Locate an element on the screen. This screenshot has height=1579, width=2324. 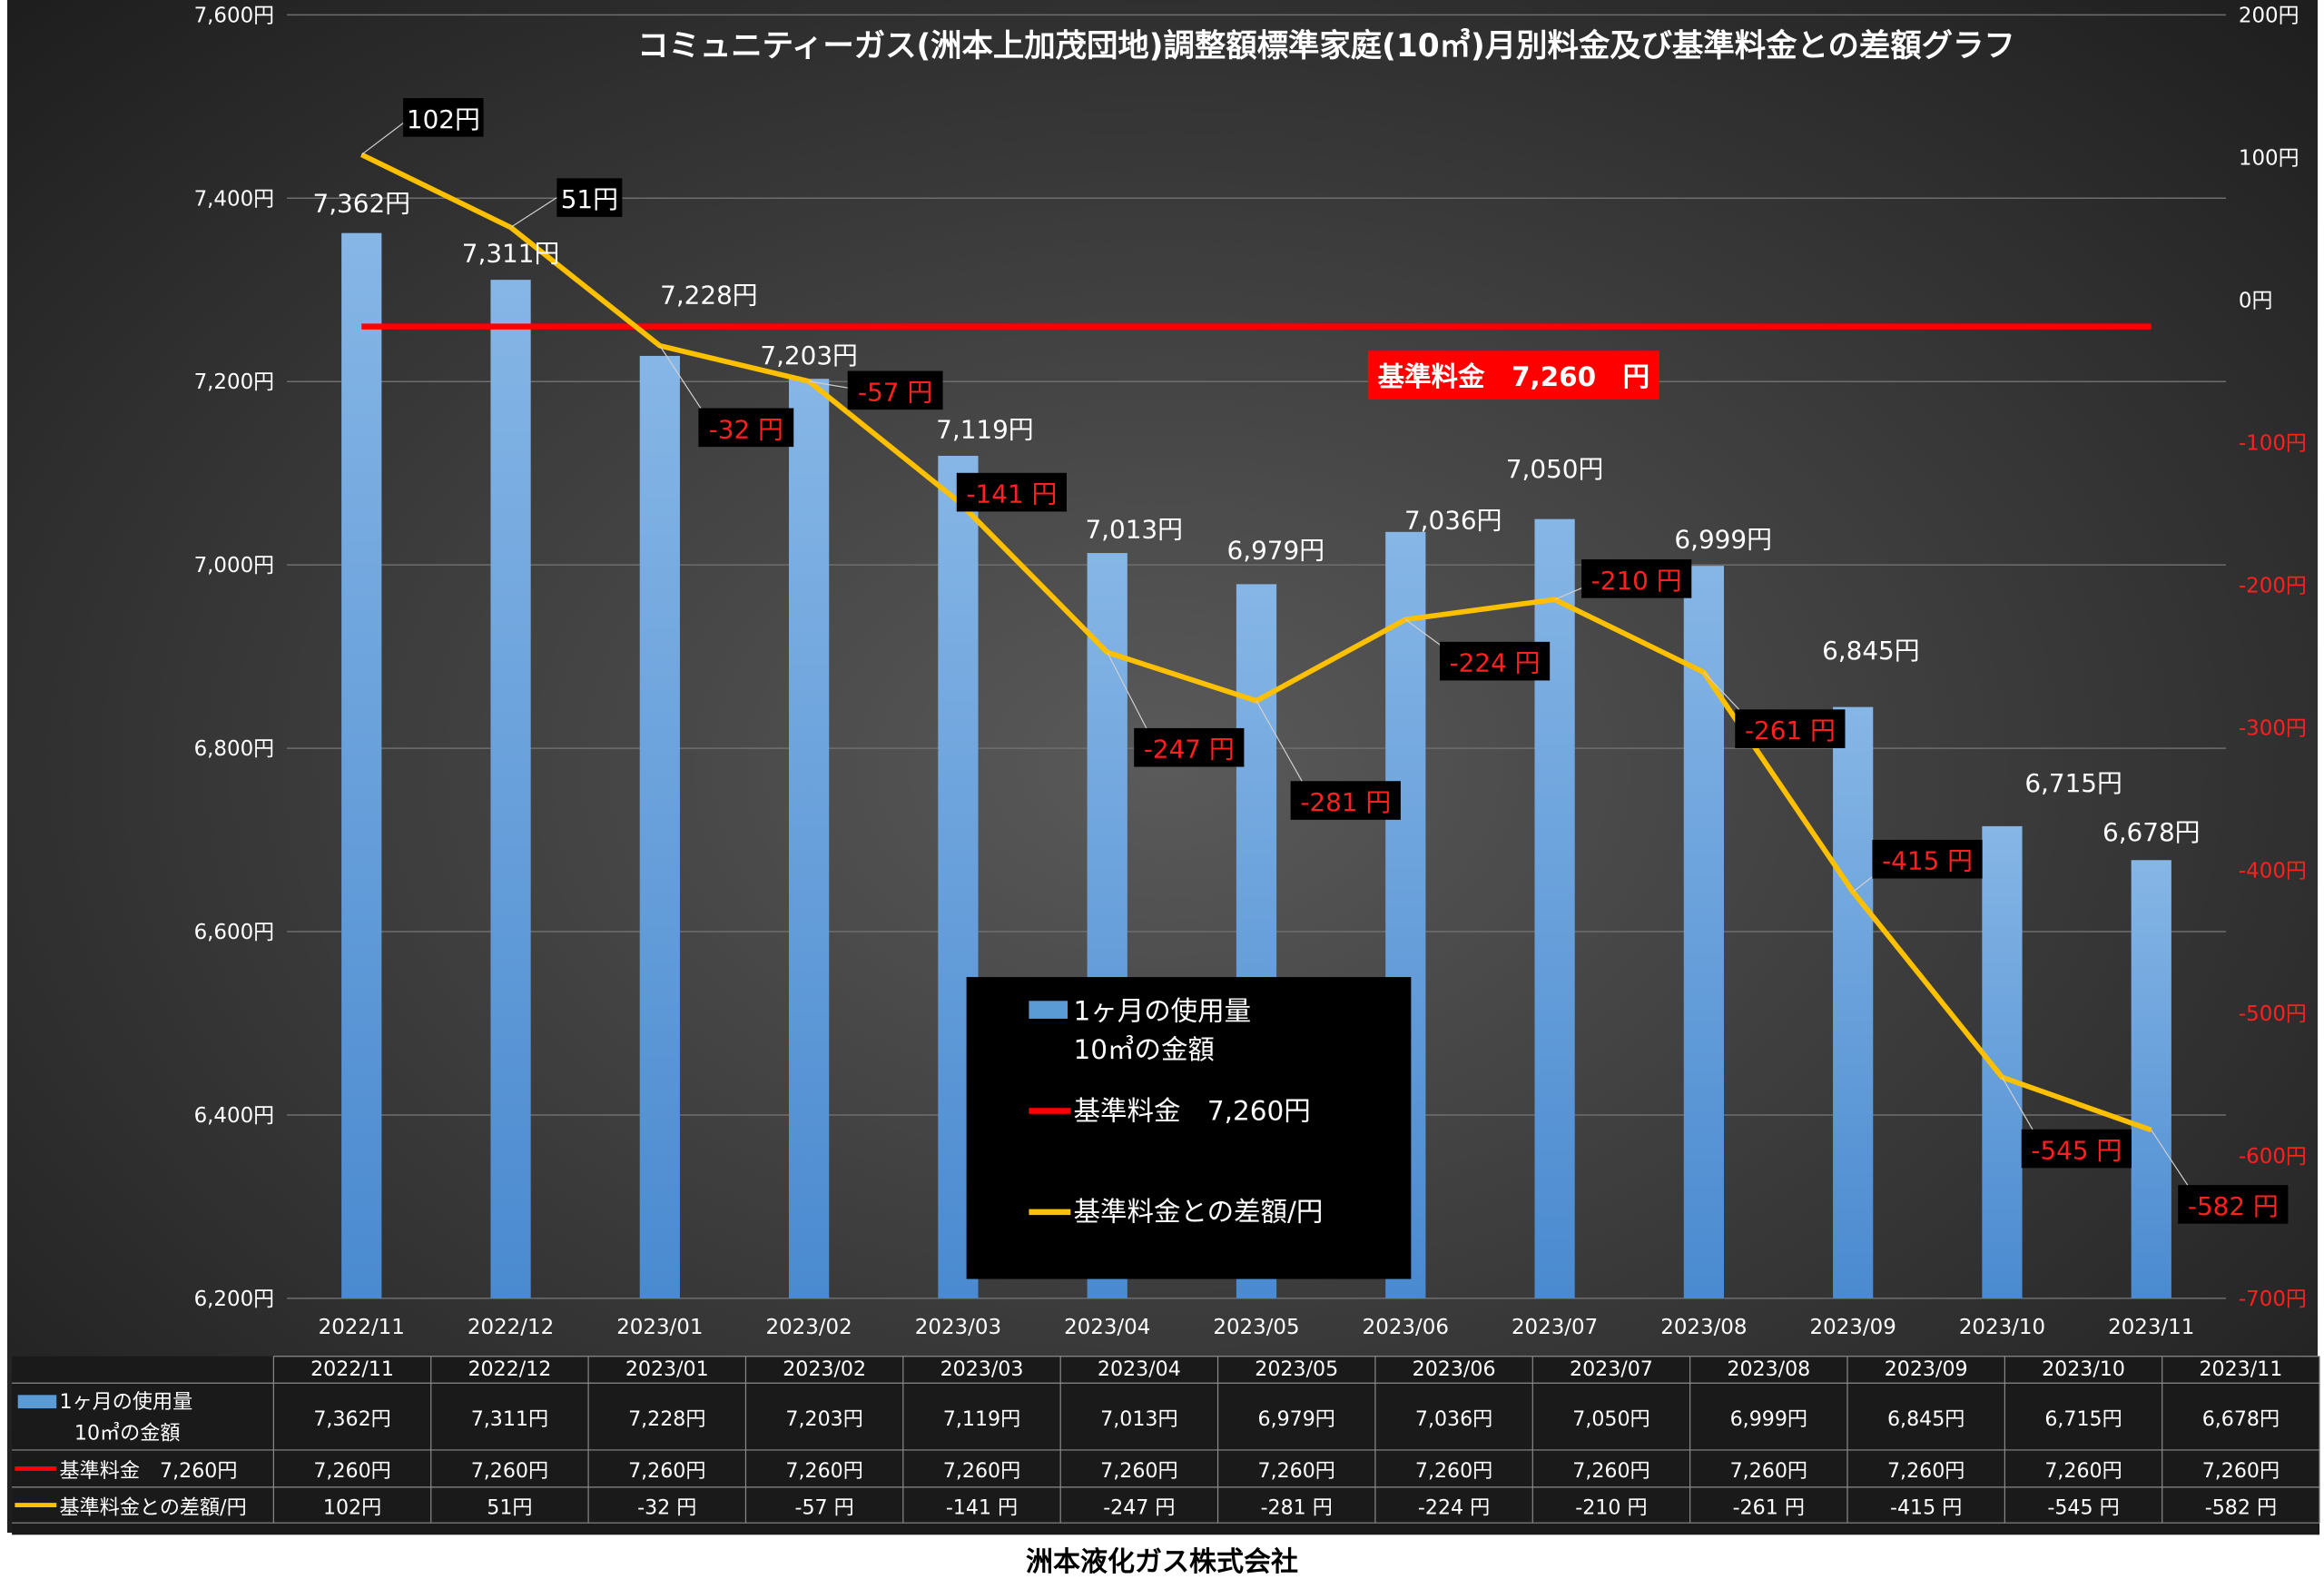
y-left-tick-label: 6,400円 is located at coordinates (234, 1116).